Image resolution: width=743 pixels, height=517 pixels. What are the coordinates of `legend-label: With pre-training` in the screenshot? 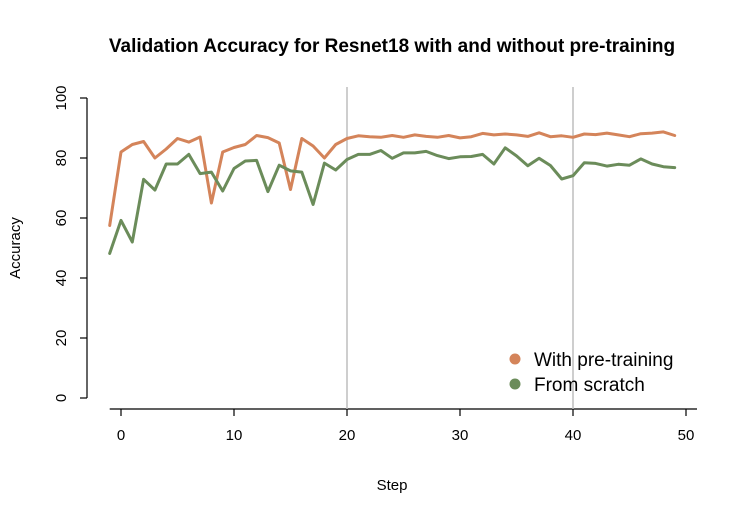 It's located at (603, 360).